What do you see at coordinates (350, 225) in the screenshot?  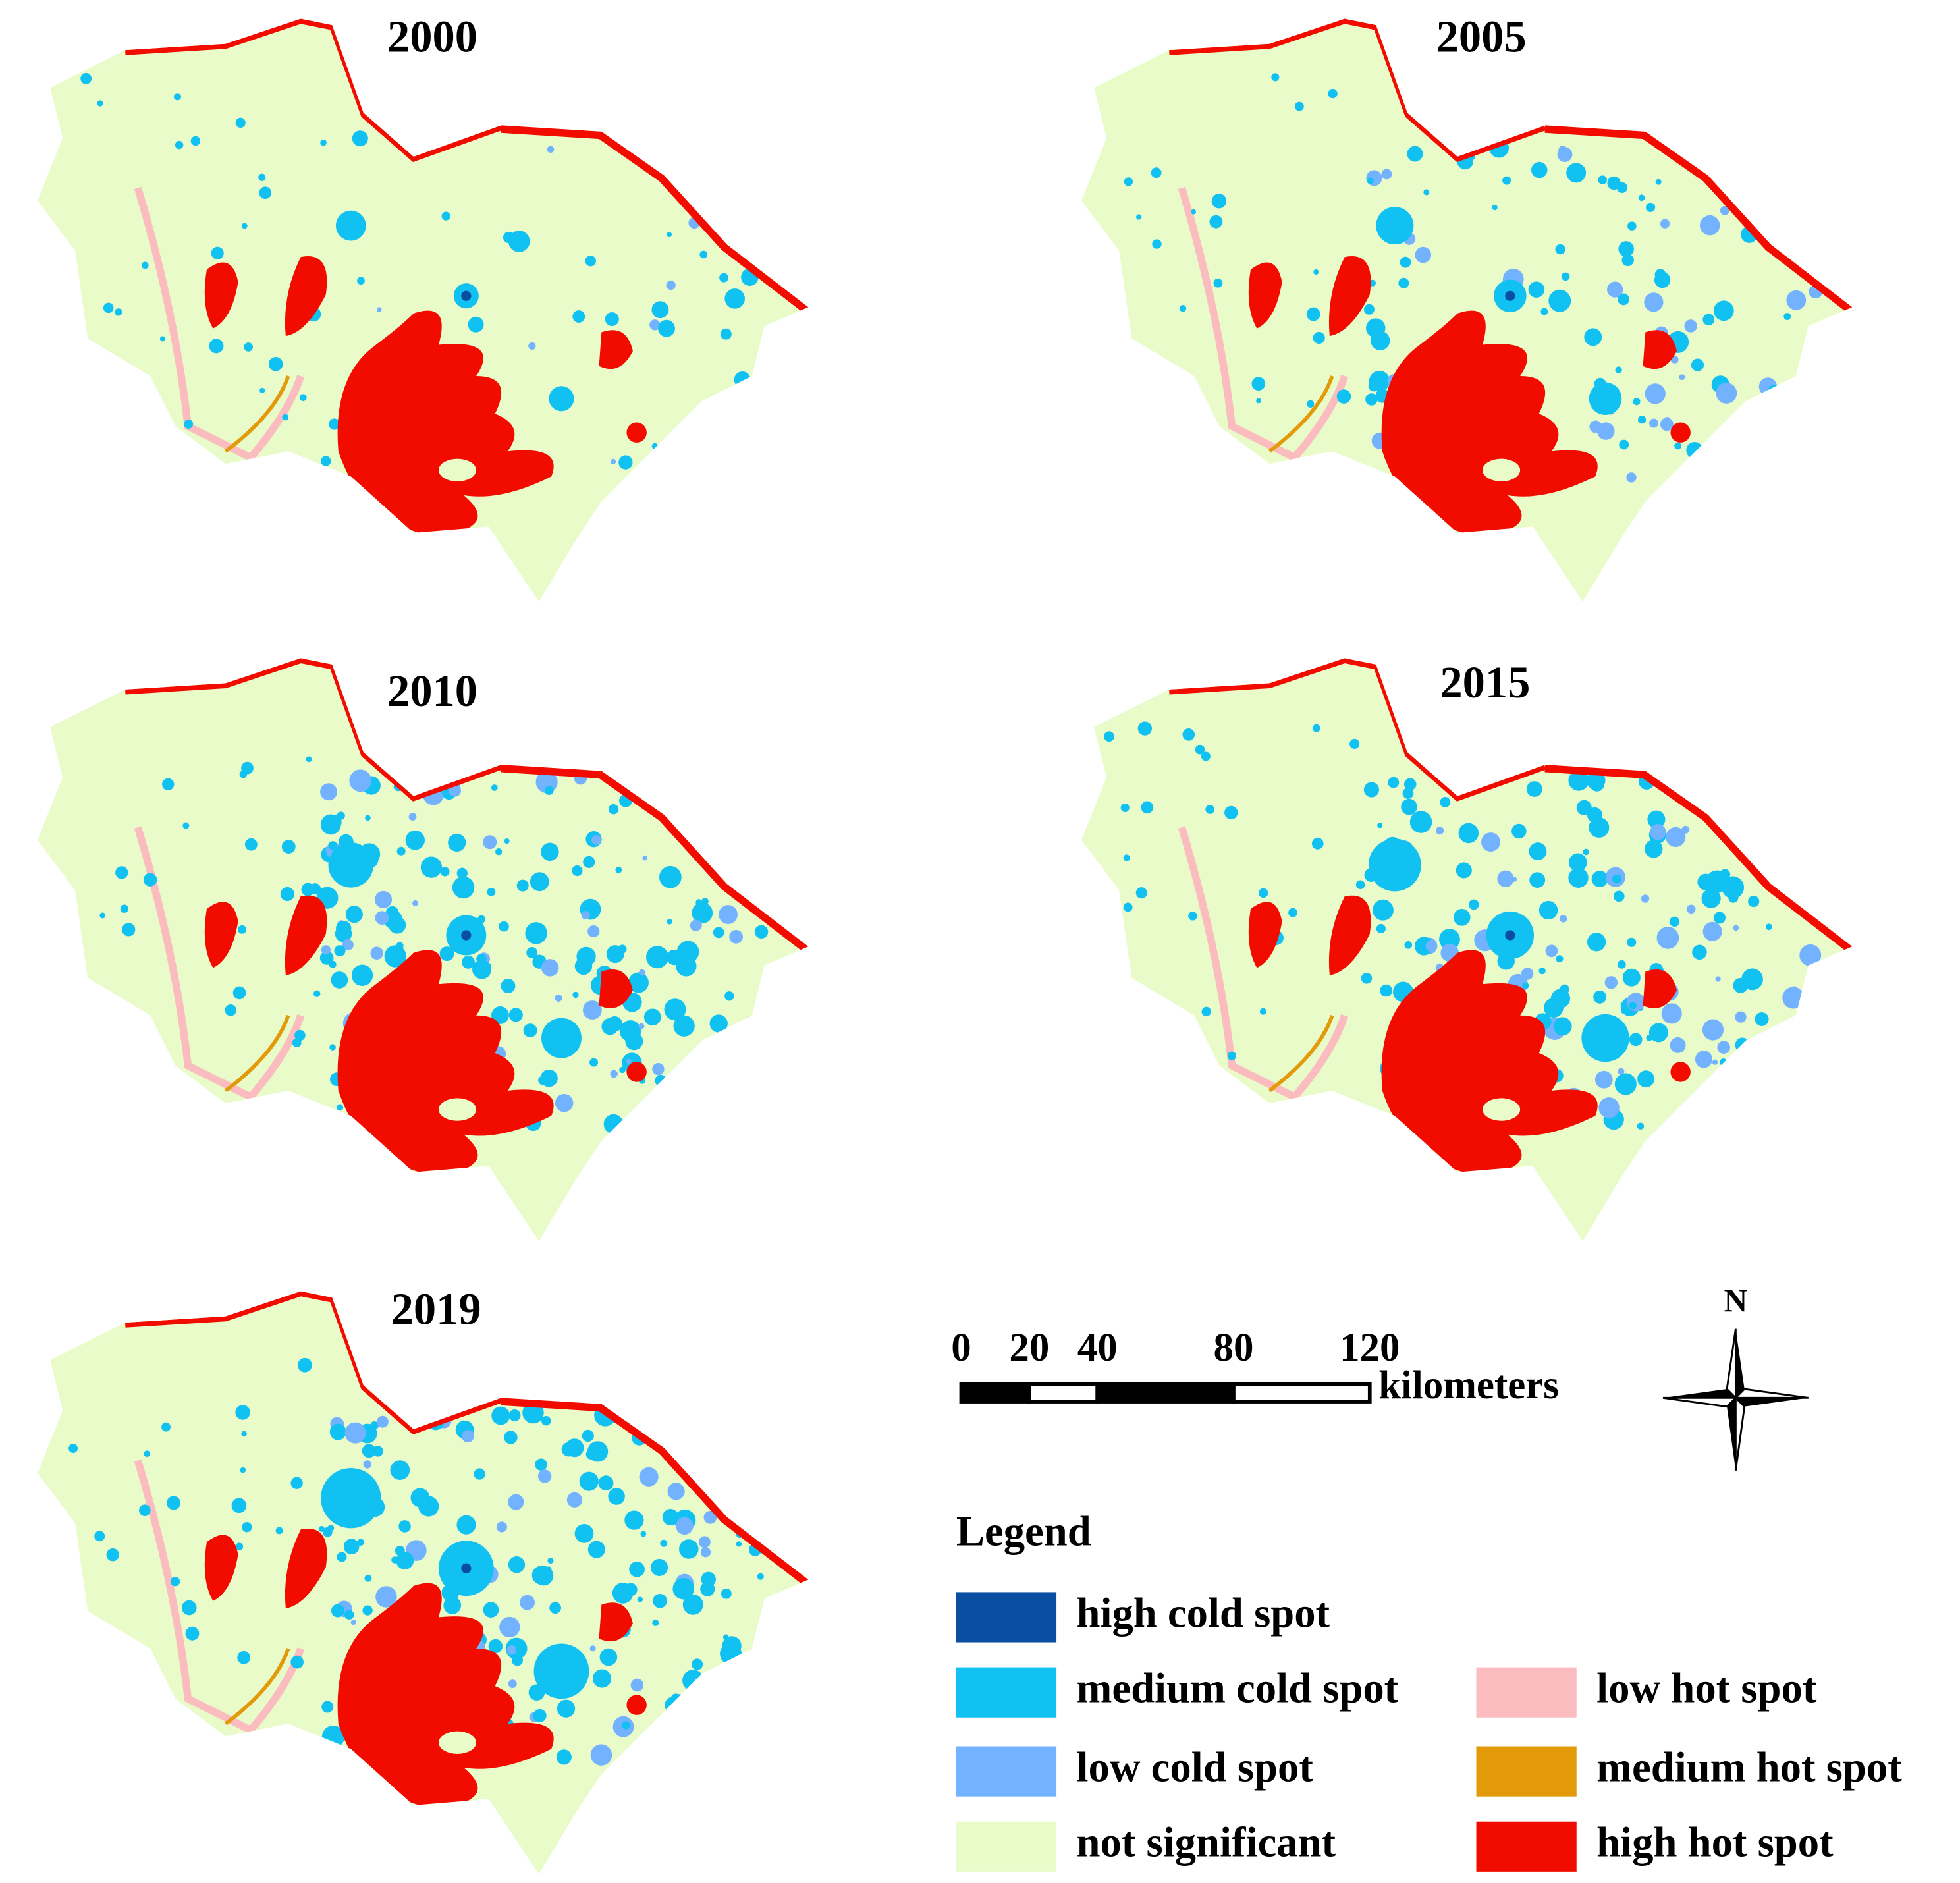 I see `city-core` at bounding box center [350, 225].